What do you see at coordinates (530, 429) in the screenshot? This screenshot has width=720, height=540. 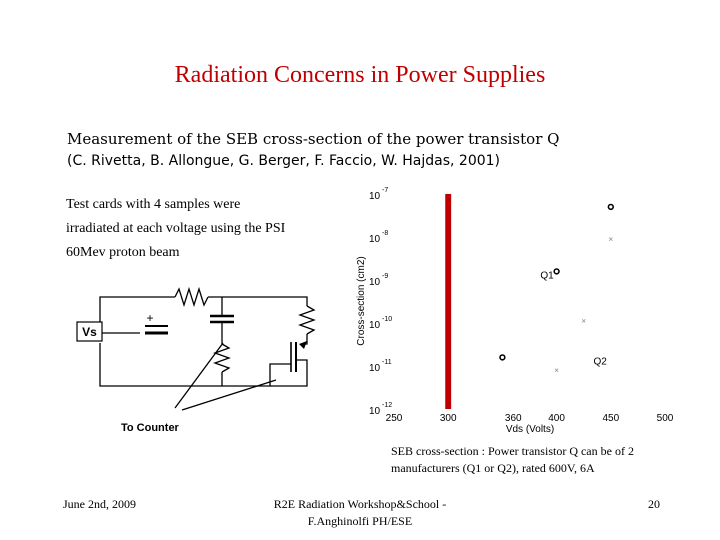 I see `x-axis-label: Vds (Volts)` at bounding box center [530, 429].